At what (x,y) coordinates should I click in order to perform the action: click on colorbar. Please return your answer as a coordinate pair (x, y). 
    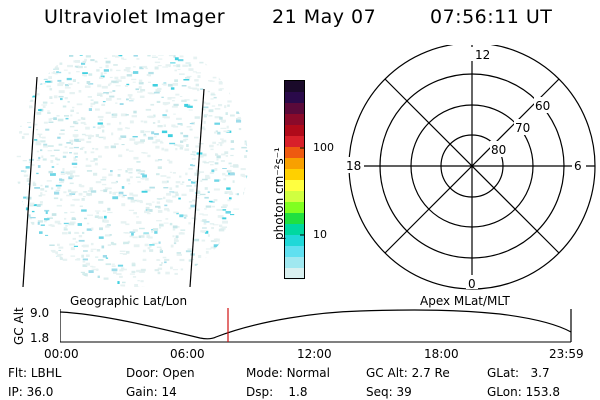
    Looking at the image, I should click on (294, 180).